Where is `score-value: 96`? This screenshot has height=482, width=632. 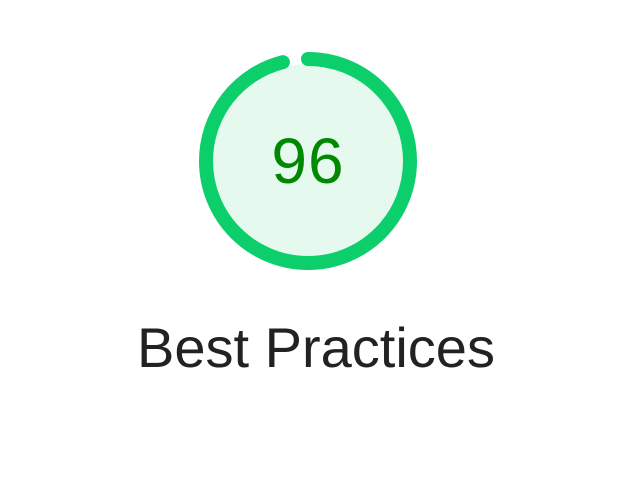 score-value: 96 is located at coordinates (308, 161).